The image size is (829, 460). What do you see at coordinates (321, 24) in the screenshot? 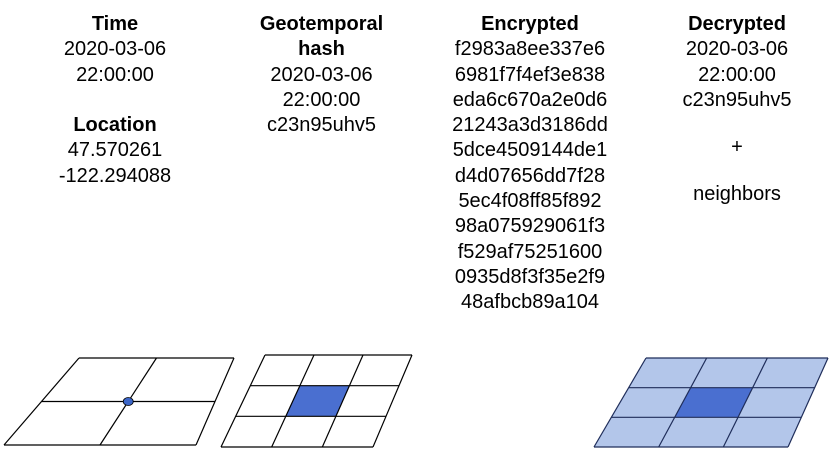
I see `geotemporal-header-line1: Geotemporal` at bounding box center [321, 24].